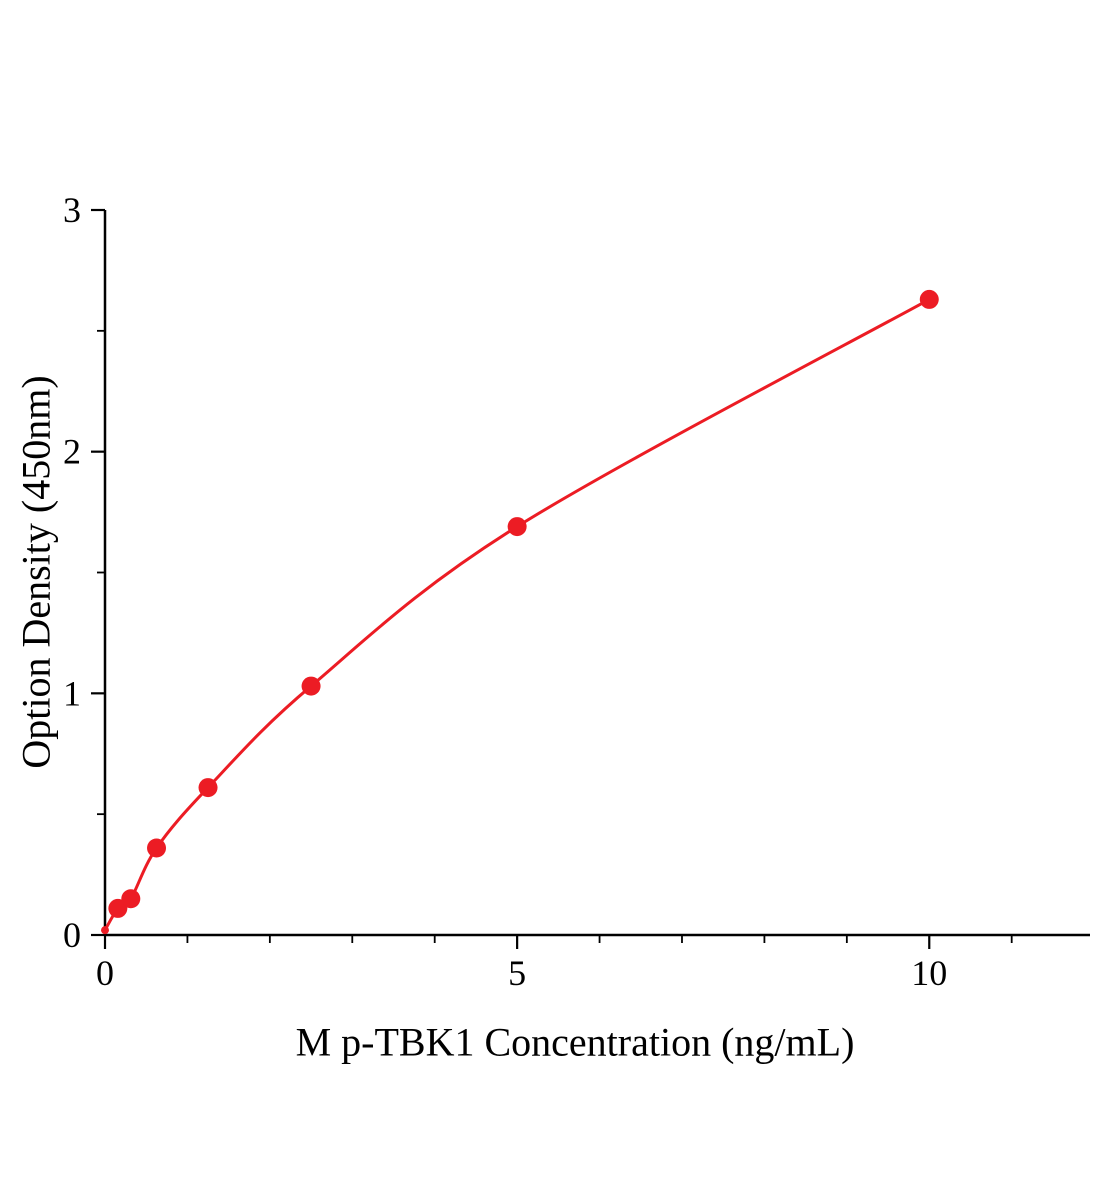  What do you see at coordinates (72, 452) in the screenshot?
I see `y-tick-label: 2` at bounding box center [72, 452].